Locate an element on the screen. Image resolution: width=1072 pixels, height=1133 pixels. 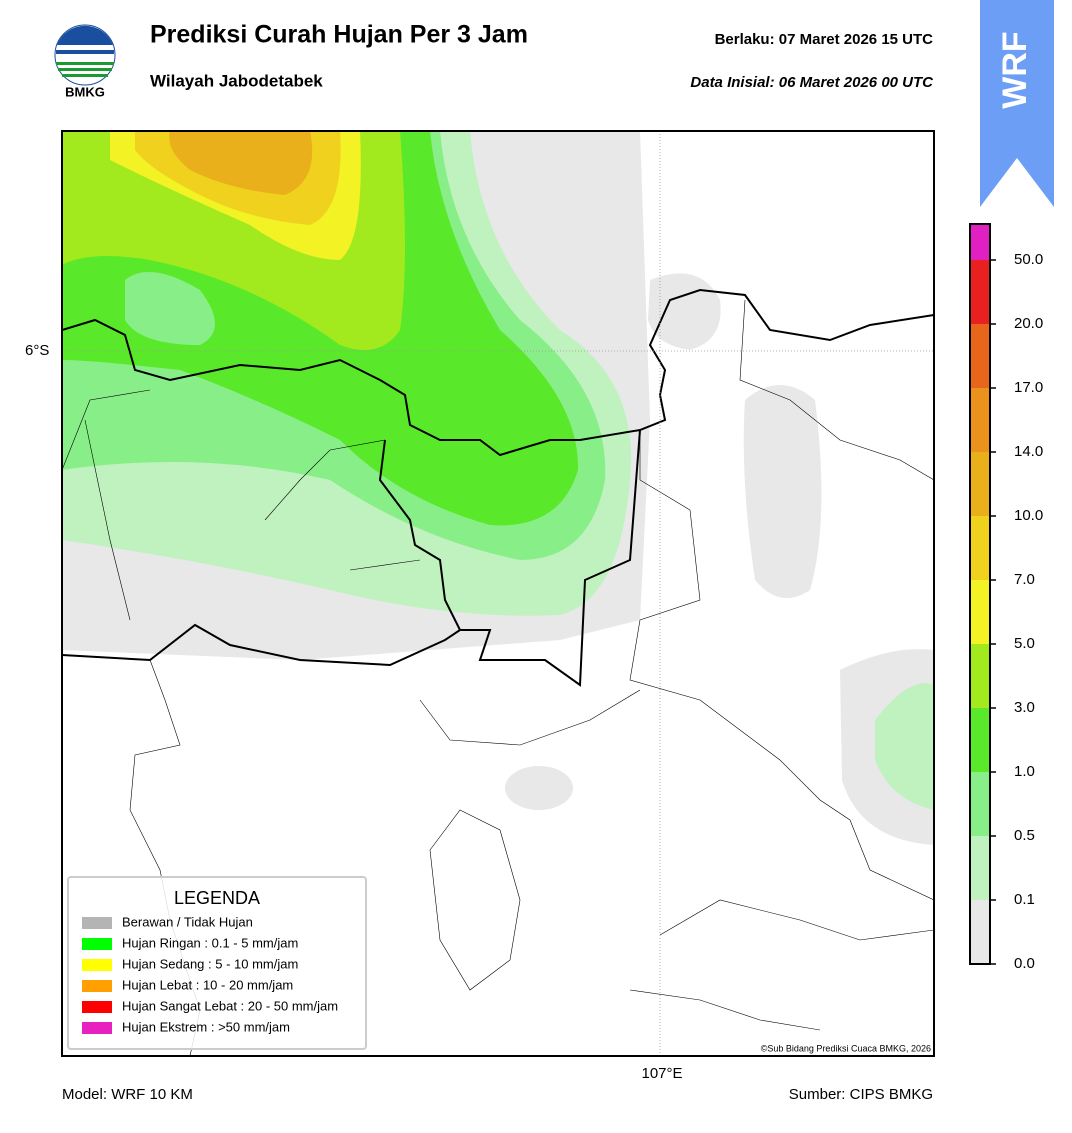
colorbar-tick-label: 5.0 is located at coordinates (1024, 643).